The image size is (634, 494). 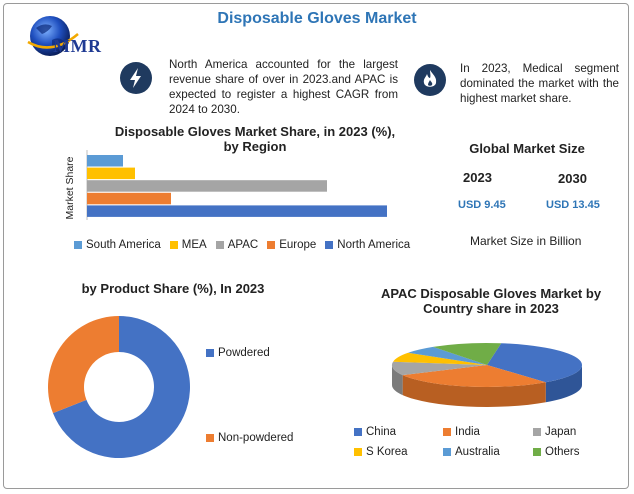 What do you see at coordinates (563, 384) in the screenshot?
I see `pie3d-side-china` at bounding box center [563, 384].